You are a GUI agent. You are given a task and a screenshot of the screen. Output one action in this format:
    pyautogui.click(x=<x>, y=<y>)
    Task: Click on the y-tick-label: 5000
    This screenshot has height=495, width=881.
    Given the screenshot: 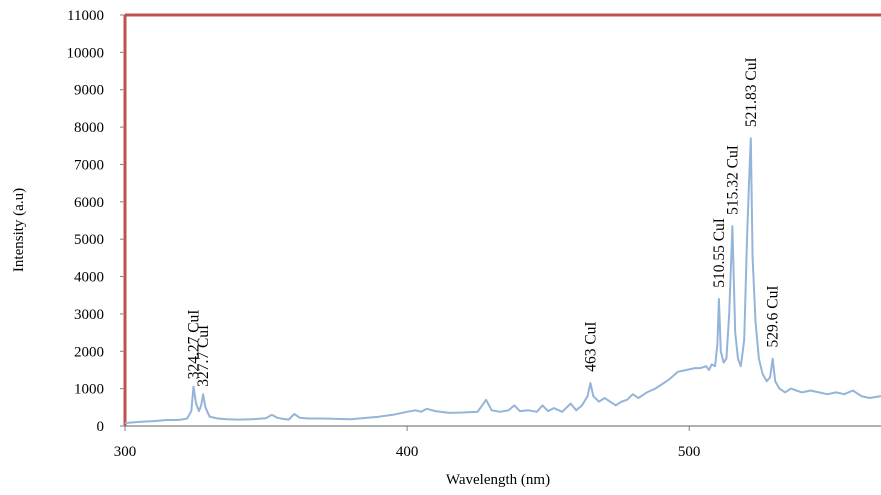 What is the action you would take?
    pyautogui.click(x=89, y=240)
    